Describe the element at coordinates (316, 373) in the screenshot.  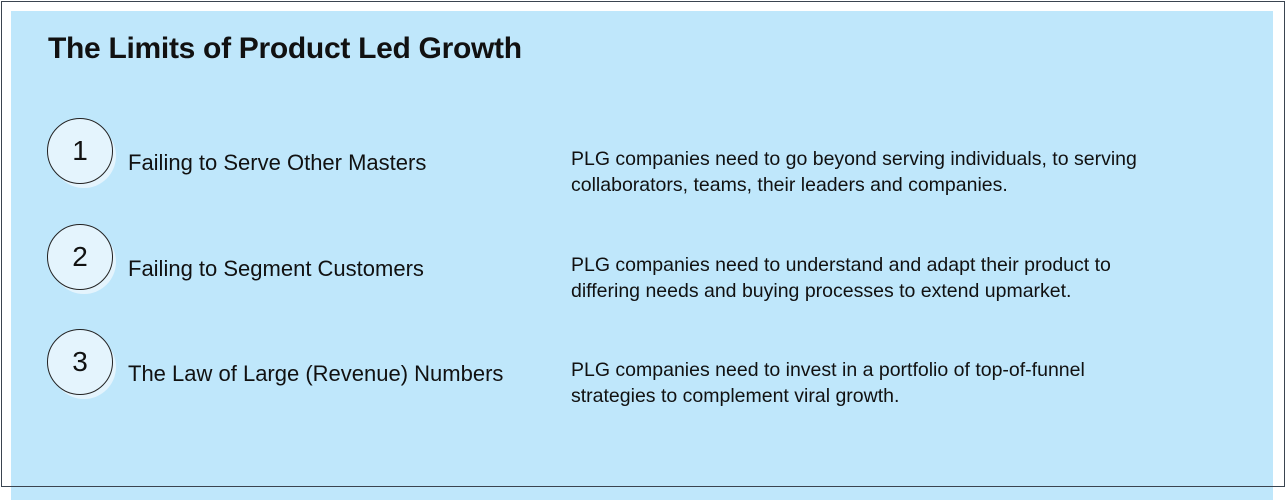
I see `item-label: The Law of Large (Revenue) Numbers` at that location.